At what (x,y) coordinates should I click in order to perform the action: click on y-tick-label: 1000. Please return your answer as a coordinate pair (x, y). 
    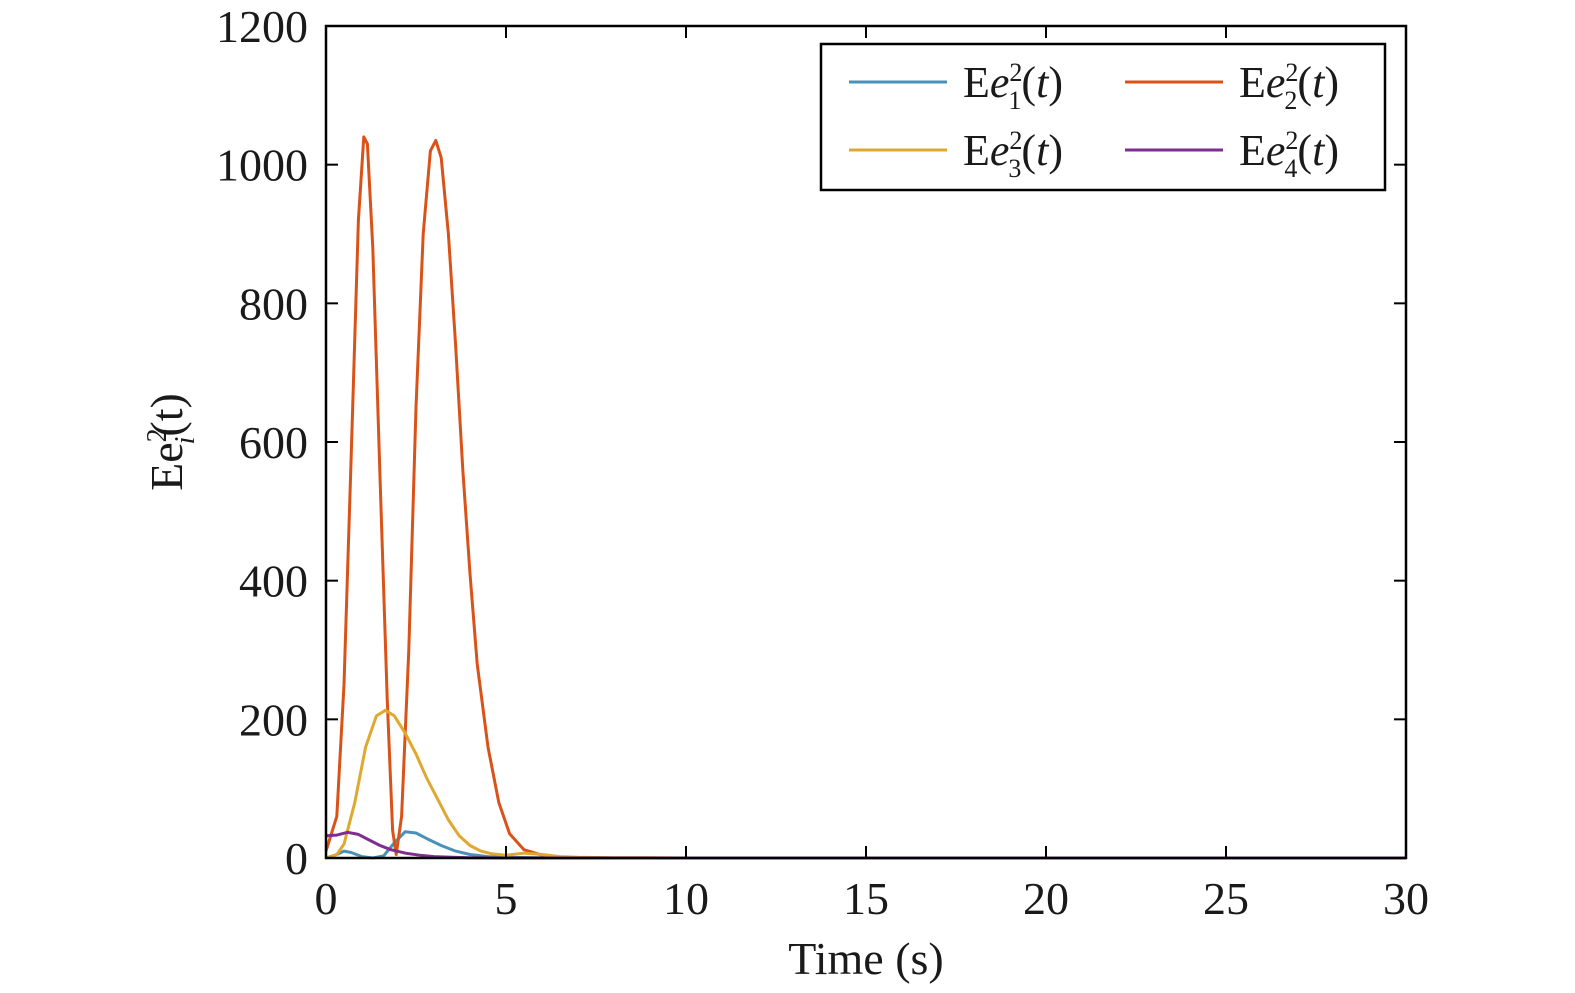
    Looking at the image, I should click on (262, 165).